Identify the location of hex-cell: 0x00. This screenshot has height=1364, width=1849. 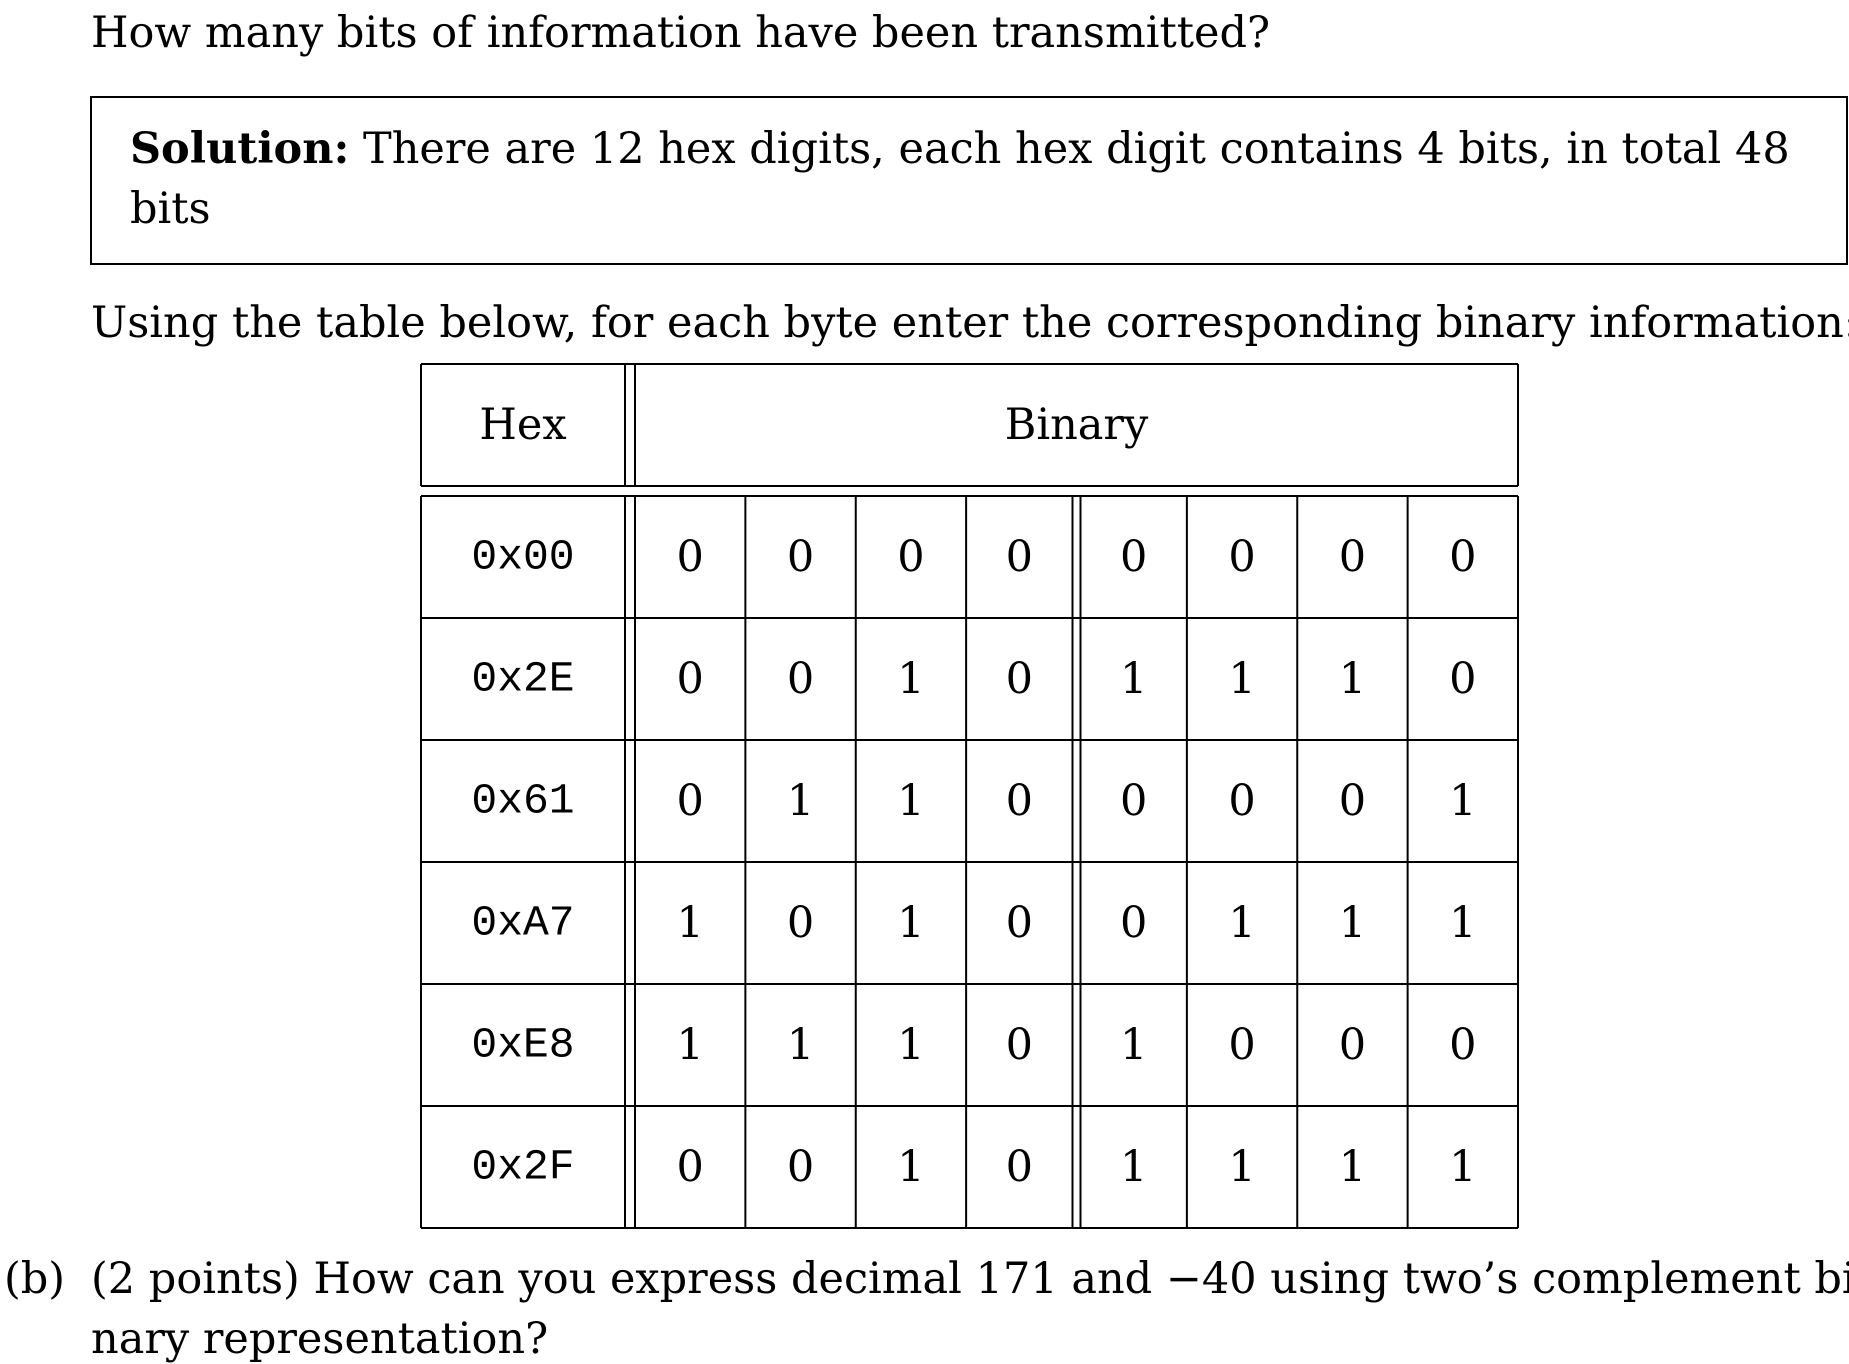
(522, 557).